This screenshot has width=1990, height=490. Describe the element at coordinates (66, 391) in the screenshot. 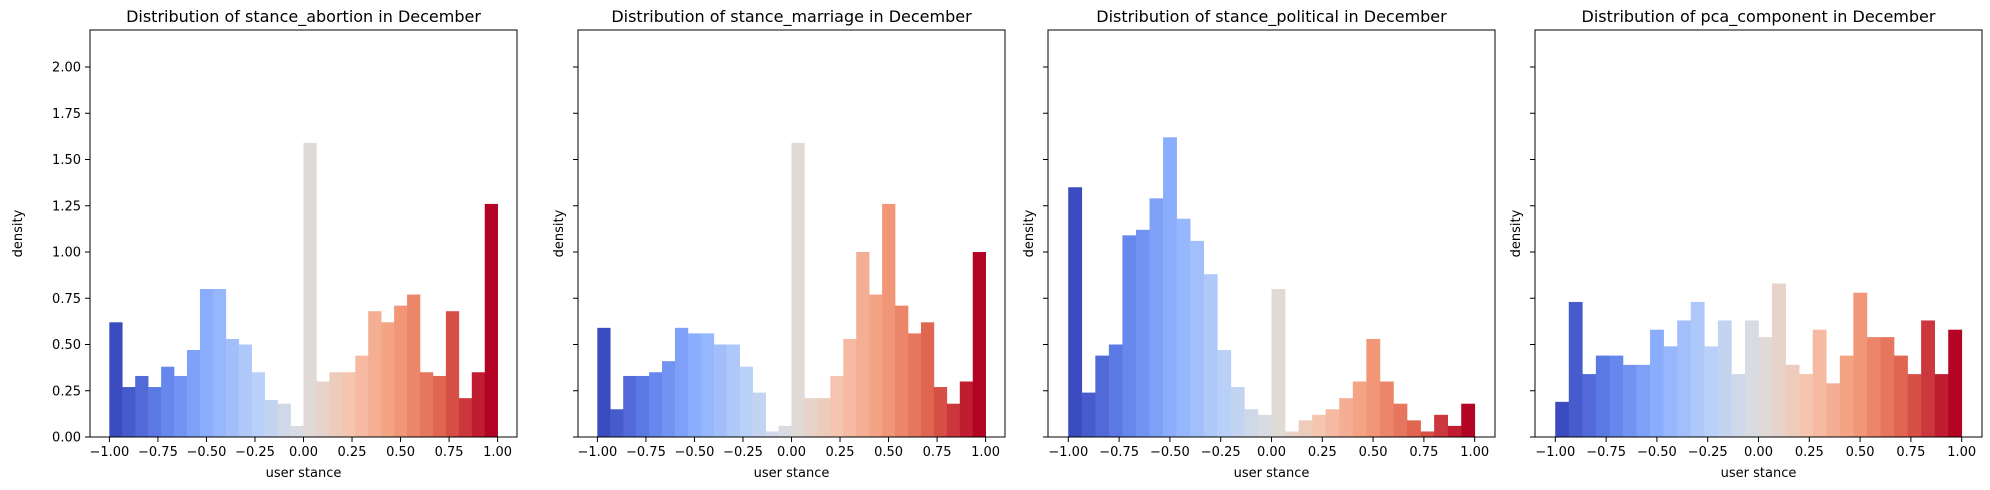

I see `y-tick-label: 0.25` at that location.